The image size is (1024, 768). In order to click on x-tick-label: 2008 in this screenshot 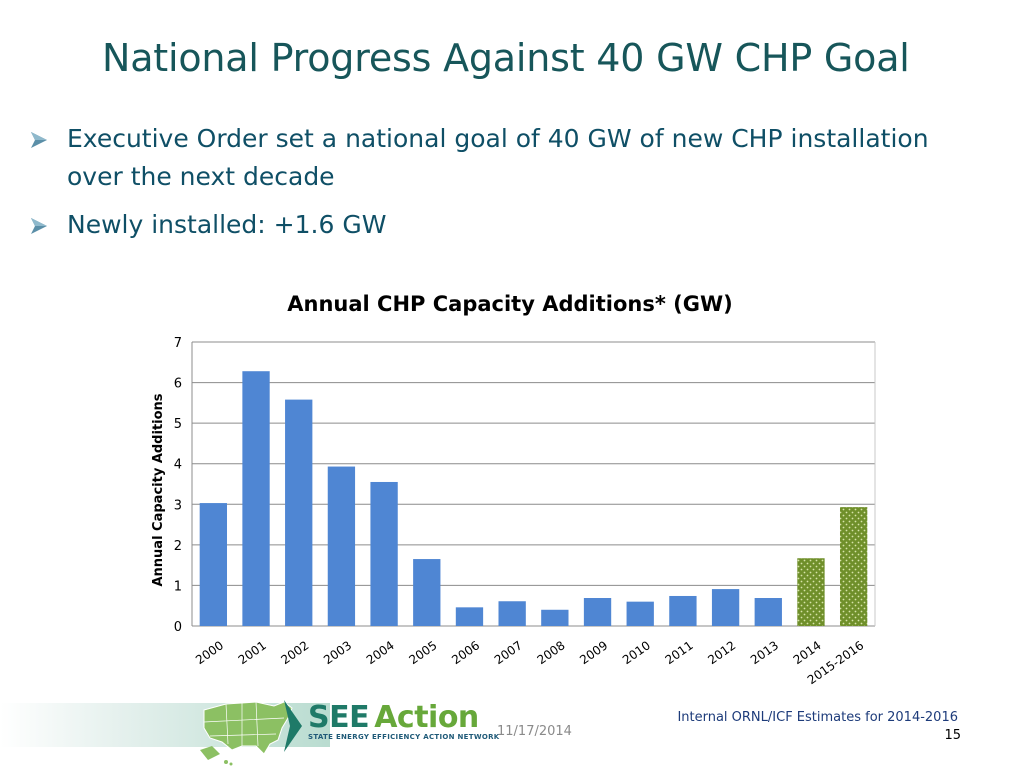, I will do `click(551, 652)`.